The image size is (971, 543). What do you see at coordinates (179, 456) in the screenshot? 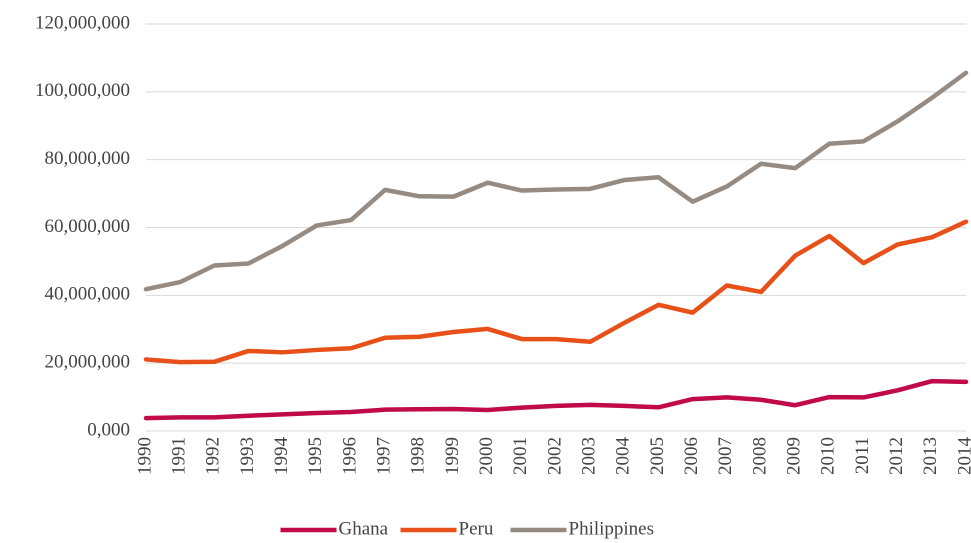
I see `x-tick-label: 1991` at bounding box center [179, 456].